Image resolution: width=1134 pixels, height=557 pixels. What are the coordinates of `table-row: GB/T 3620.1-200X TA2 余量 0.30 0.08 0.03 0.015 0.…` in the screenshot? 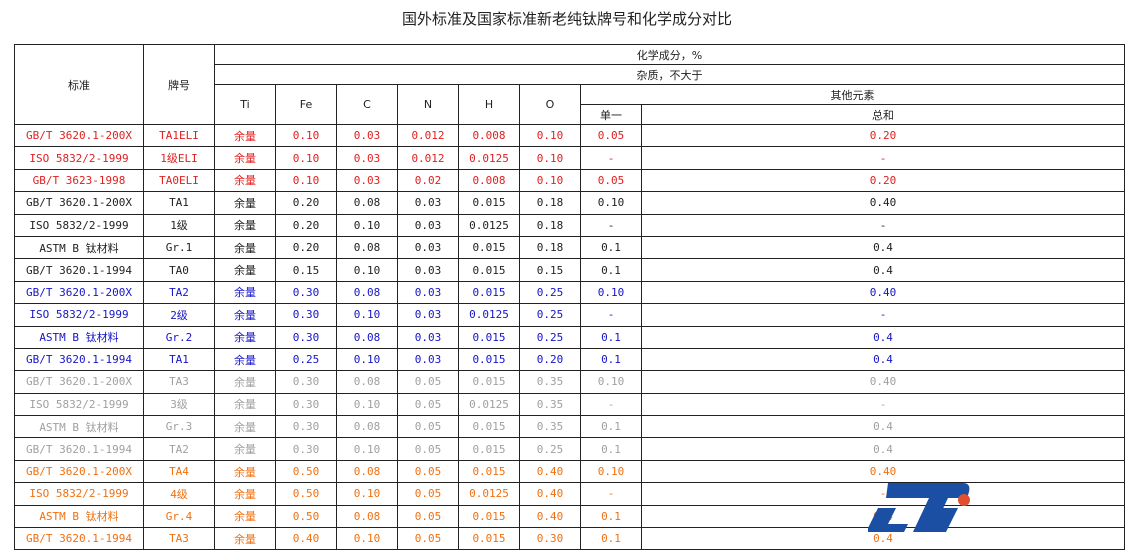 It's located at (569, 292).